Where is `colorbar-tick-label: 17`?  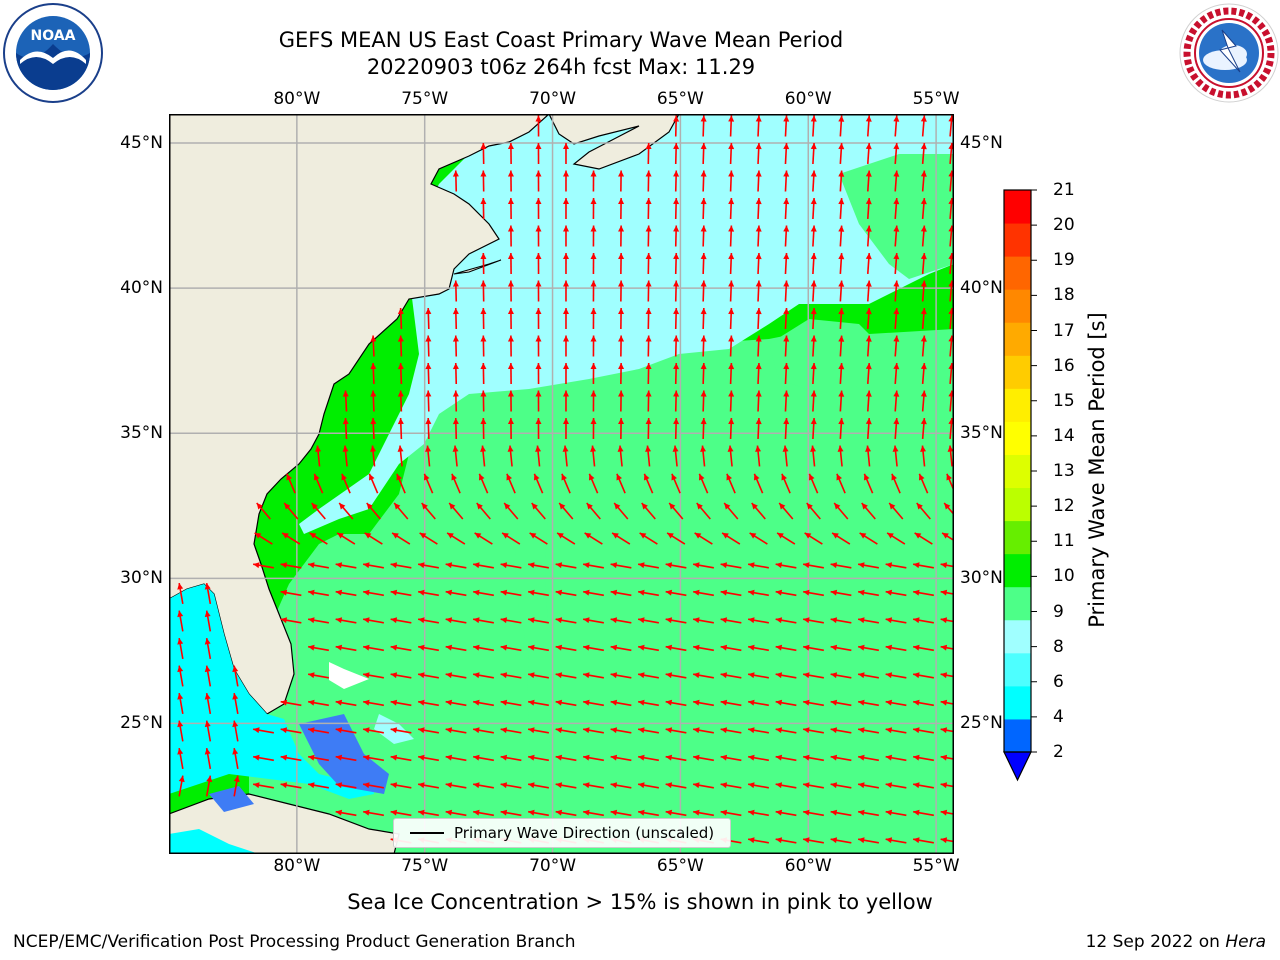 colorbar-tick-label: 17 is located at coordinates (1064, 330).